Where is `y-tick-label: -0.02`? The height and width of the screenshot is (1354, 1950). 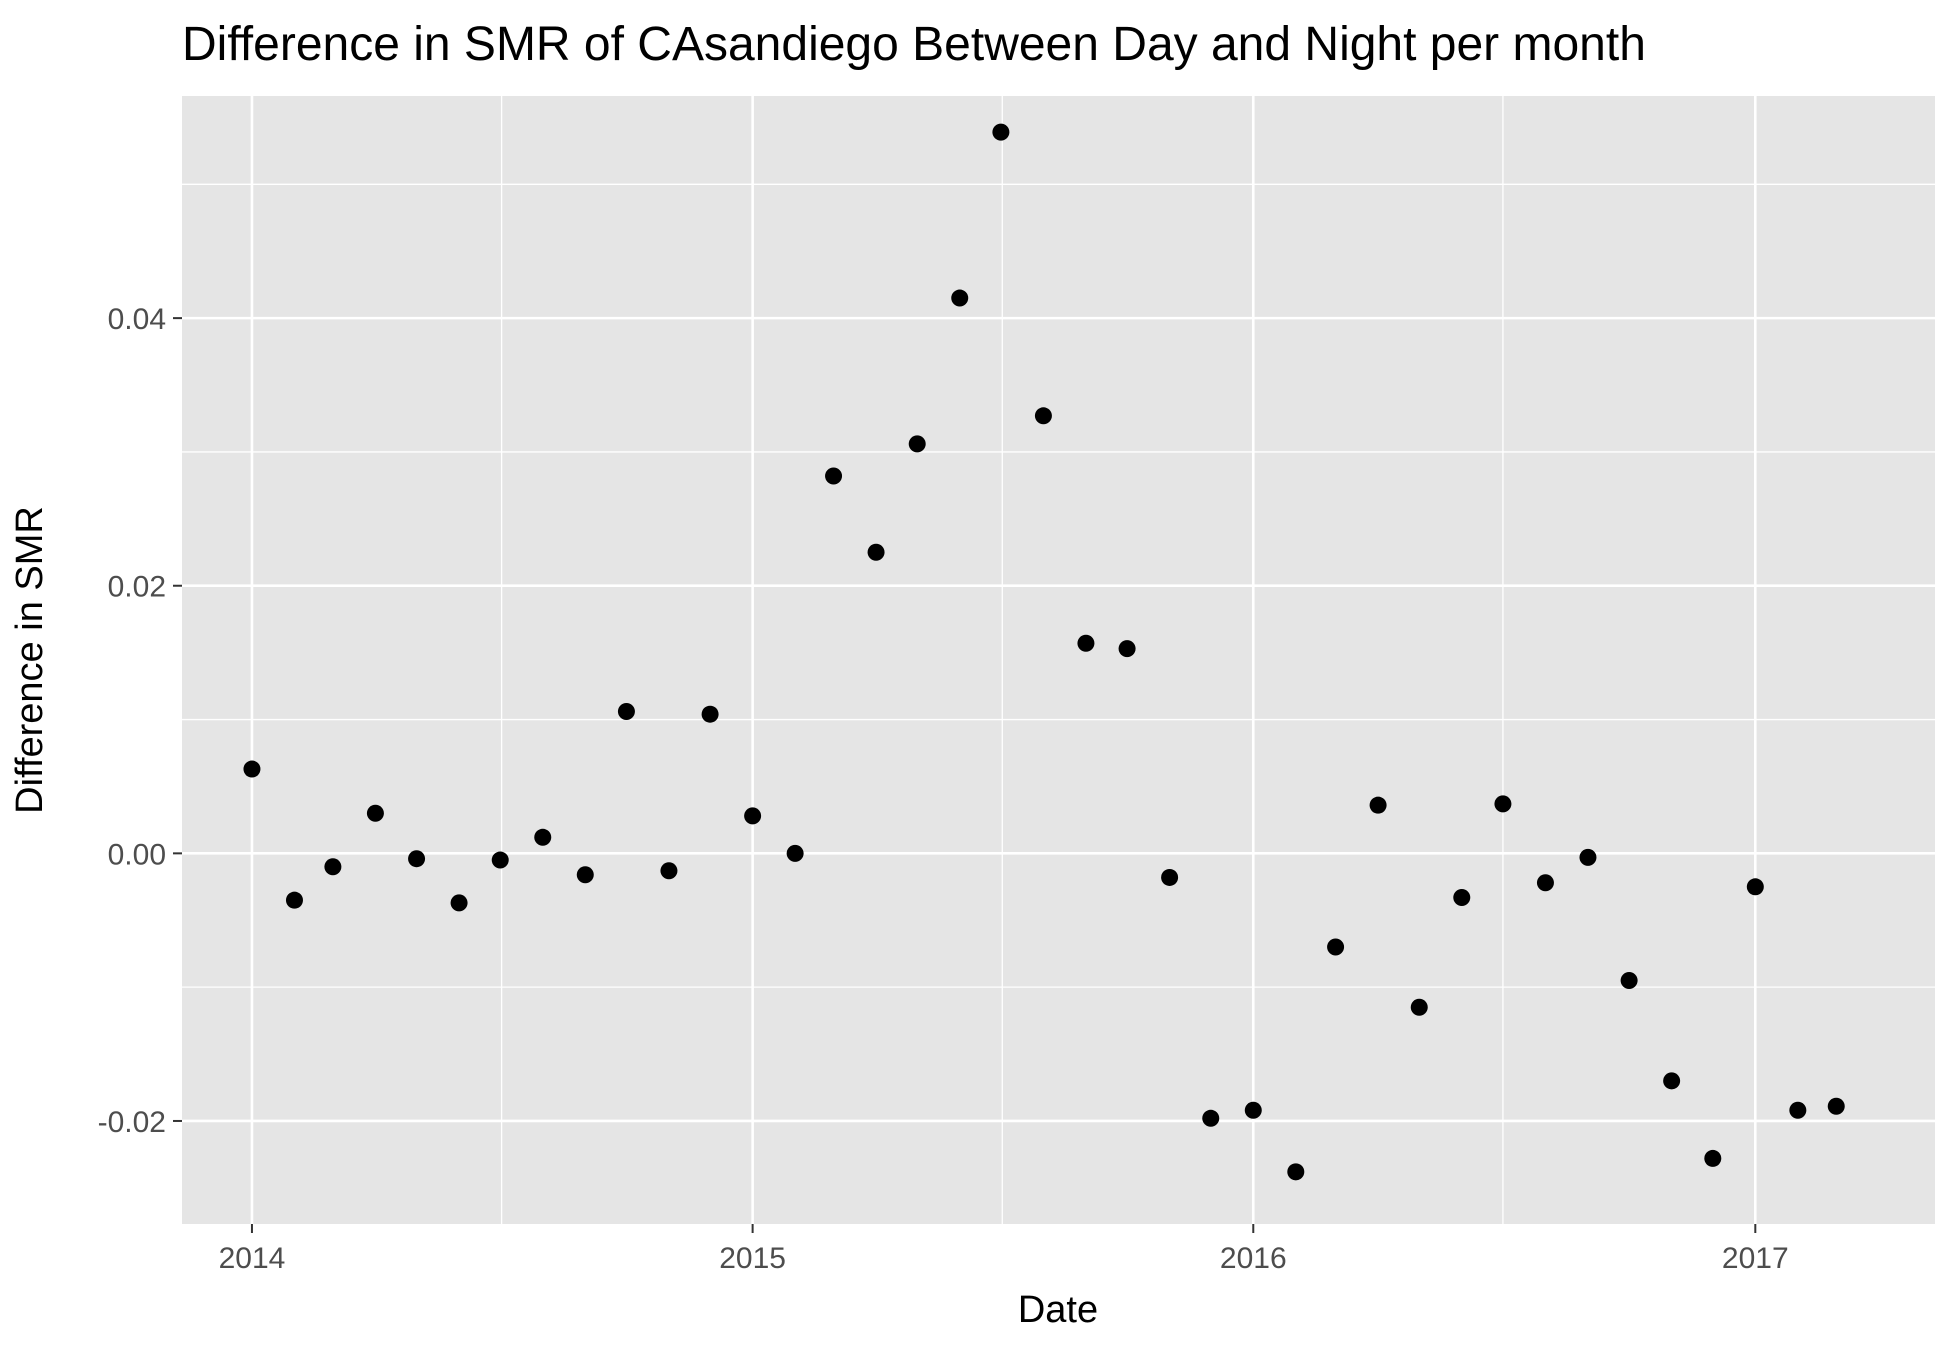 y-tick-label: -0.02 is located at coordinates (132, 1122).